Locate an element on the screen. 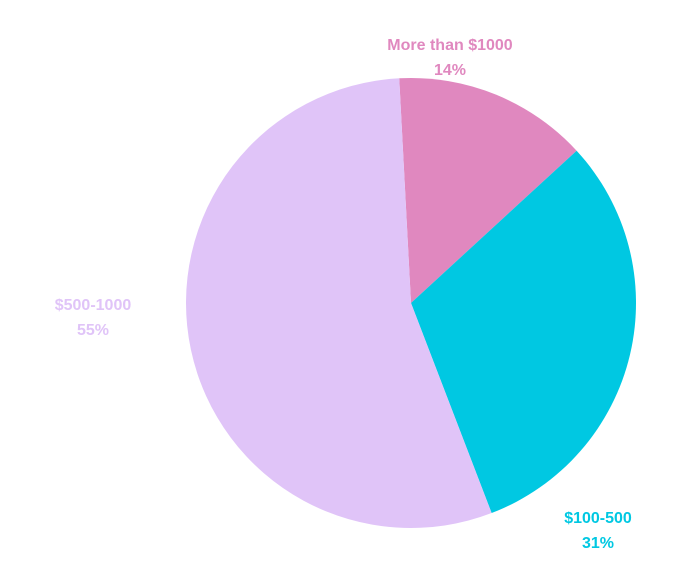  slice-value-label: 55% is located at coordinates (93, 330).